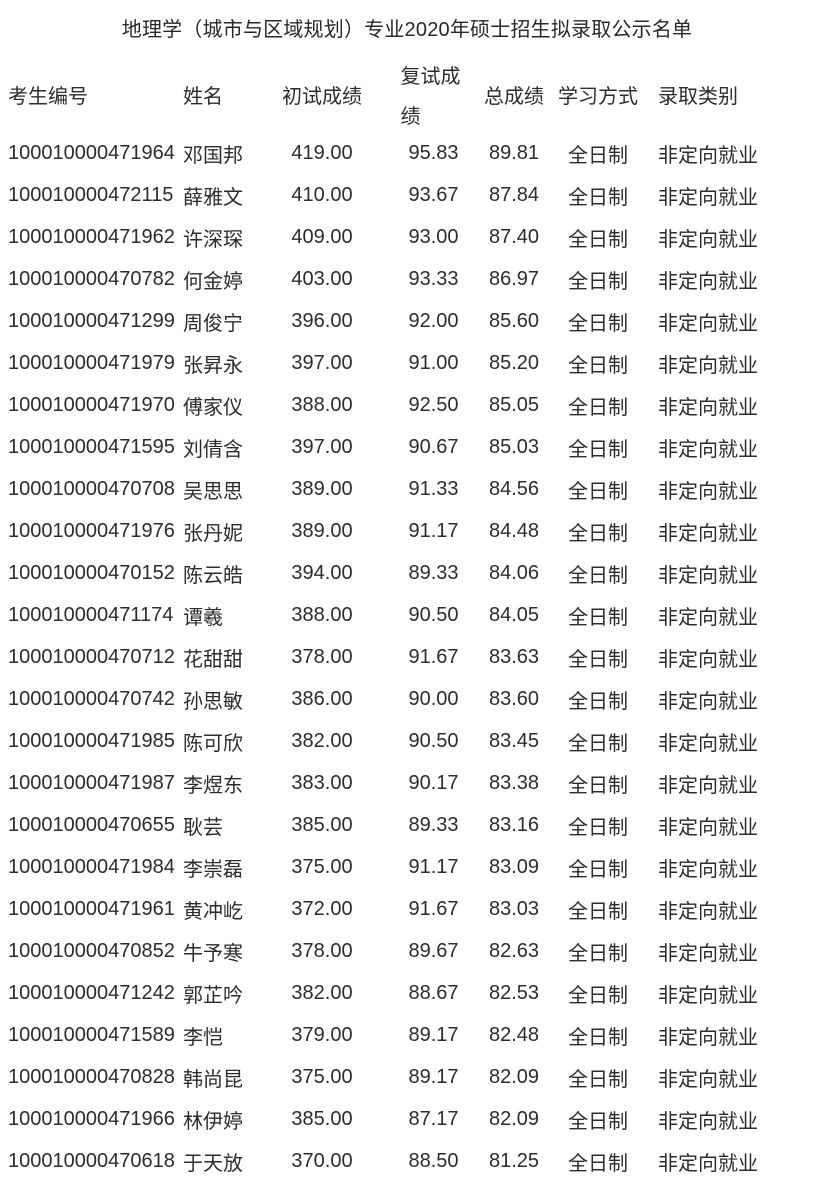  Describe the element at coordinates (213, 1079) in the screenshot. I see `name-cell: 韩尚昆` at that location.